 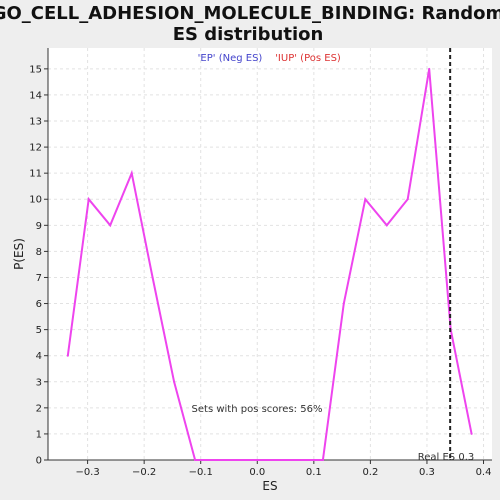 What do you see at coordinates (35, 200) in the screenshot?
I see `y-tick-label: 10` at bounding box center [35, 200].